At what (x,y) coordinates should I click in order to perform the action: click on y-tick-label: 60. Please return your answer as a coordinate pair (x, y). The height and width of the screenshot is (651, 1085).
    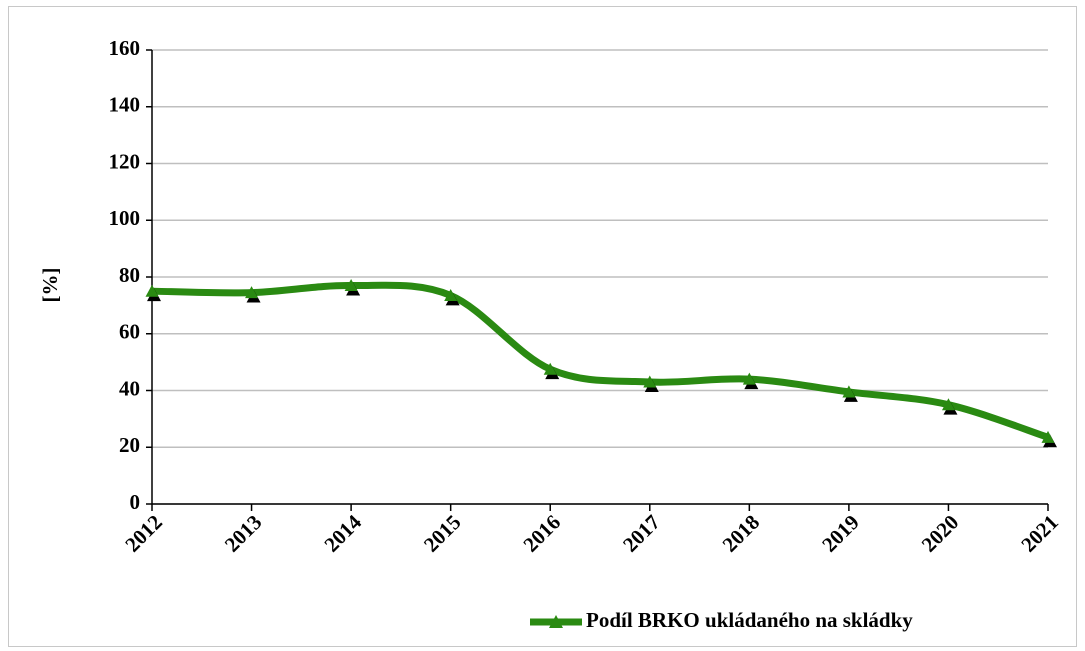
    Looking at the image, I should click on (129, 332).